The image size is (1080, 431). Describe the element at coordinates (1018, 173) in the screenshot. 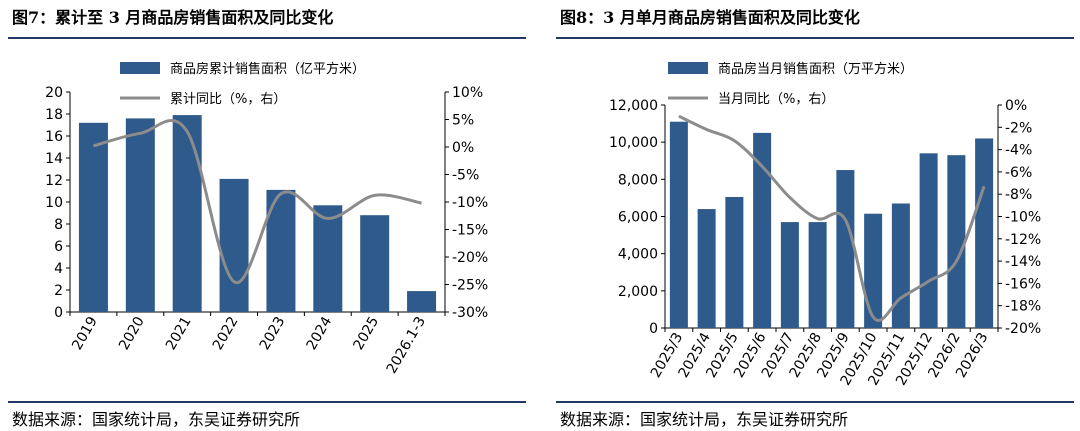

I see `right-tick-label: -6%` at that location.